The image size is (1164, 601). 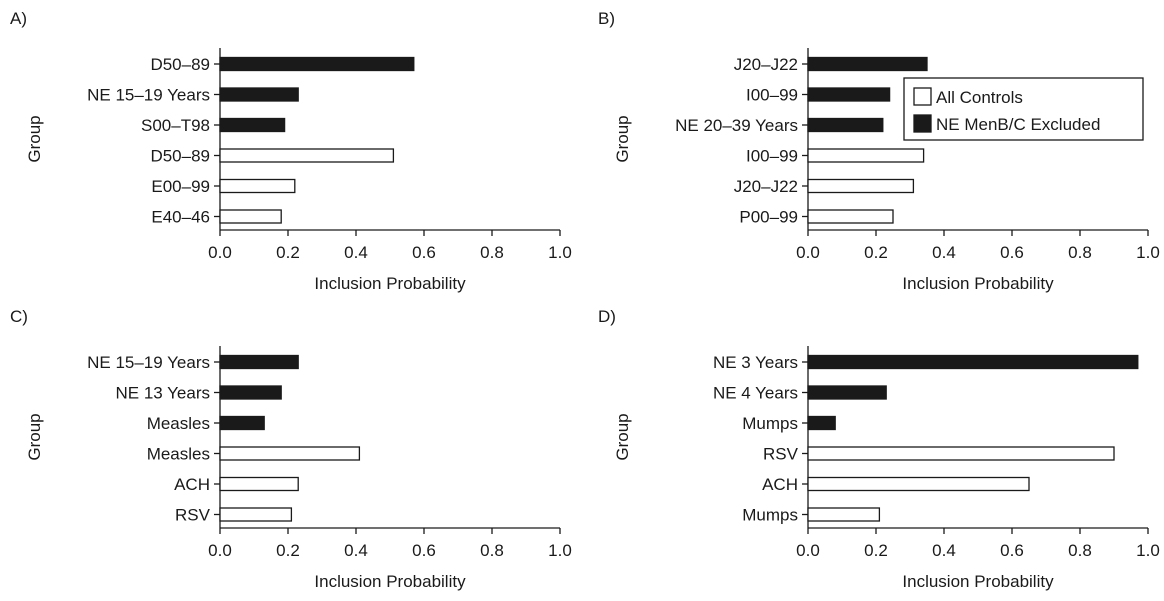 What do you see at coordinates (18, 18) in the screenshot?
I see `panel-label: A)` at bounding box center [18, 18].